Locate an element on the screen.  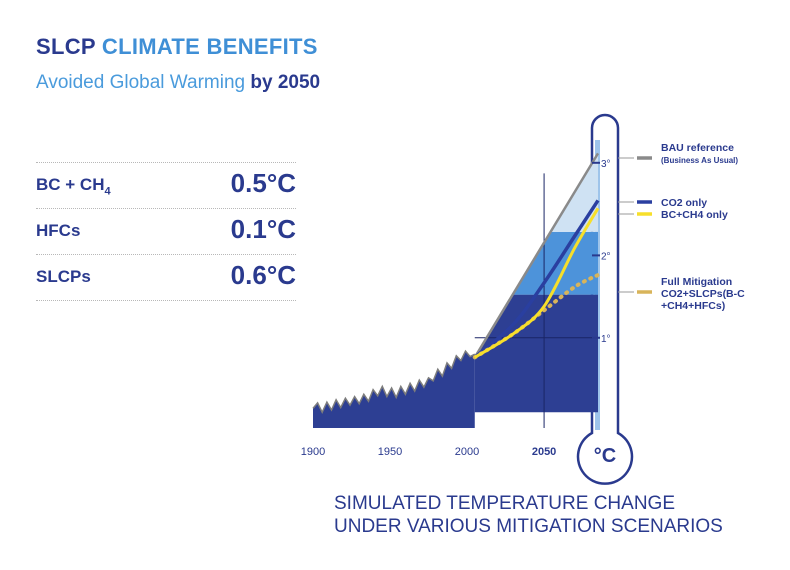
page-title: SLCP CLIMATE BENEFITS is located at coordinates (177, 47).